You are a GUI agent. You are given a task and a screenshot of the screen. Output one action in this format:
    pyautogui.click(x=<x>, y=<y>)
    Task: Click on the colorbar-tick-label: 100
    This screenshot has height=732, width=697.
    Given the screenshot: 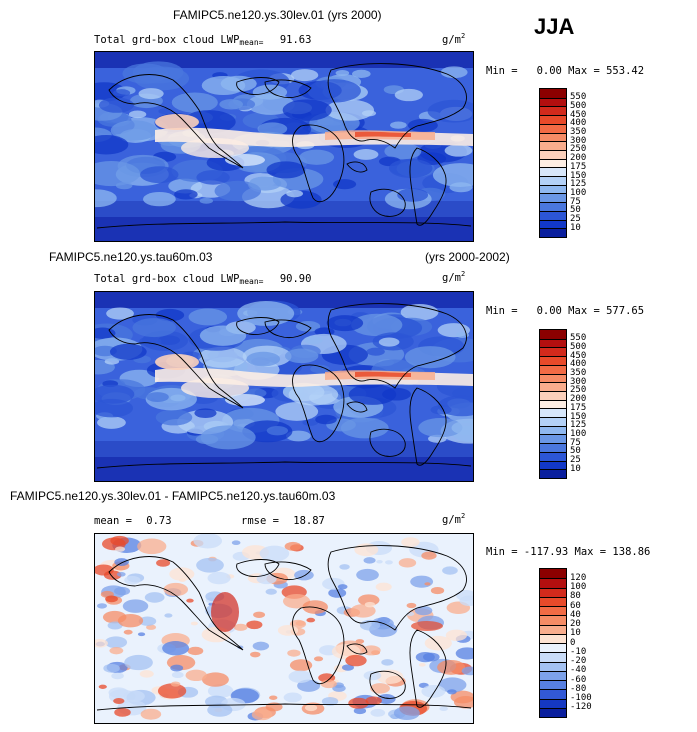 What is the action you would take?
    pyautogui.click(x=578, y=433)
    